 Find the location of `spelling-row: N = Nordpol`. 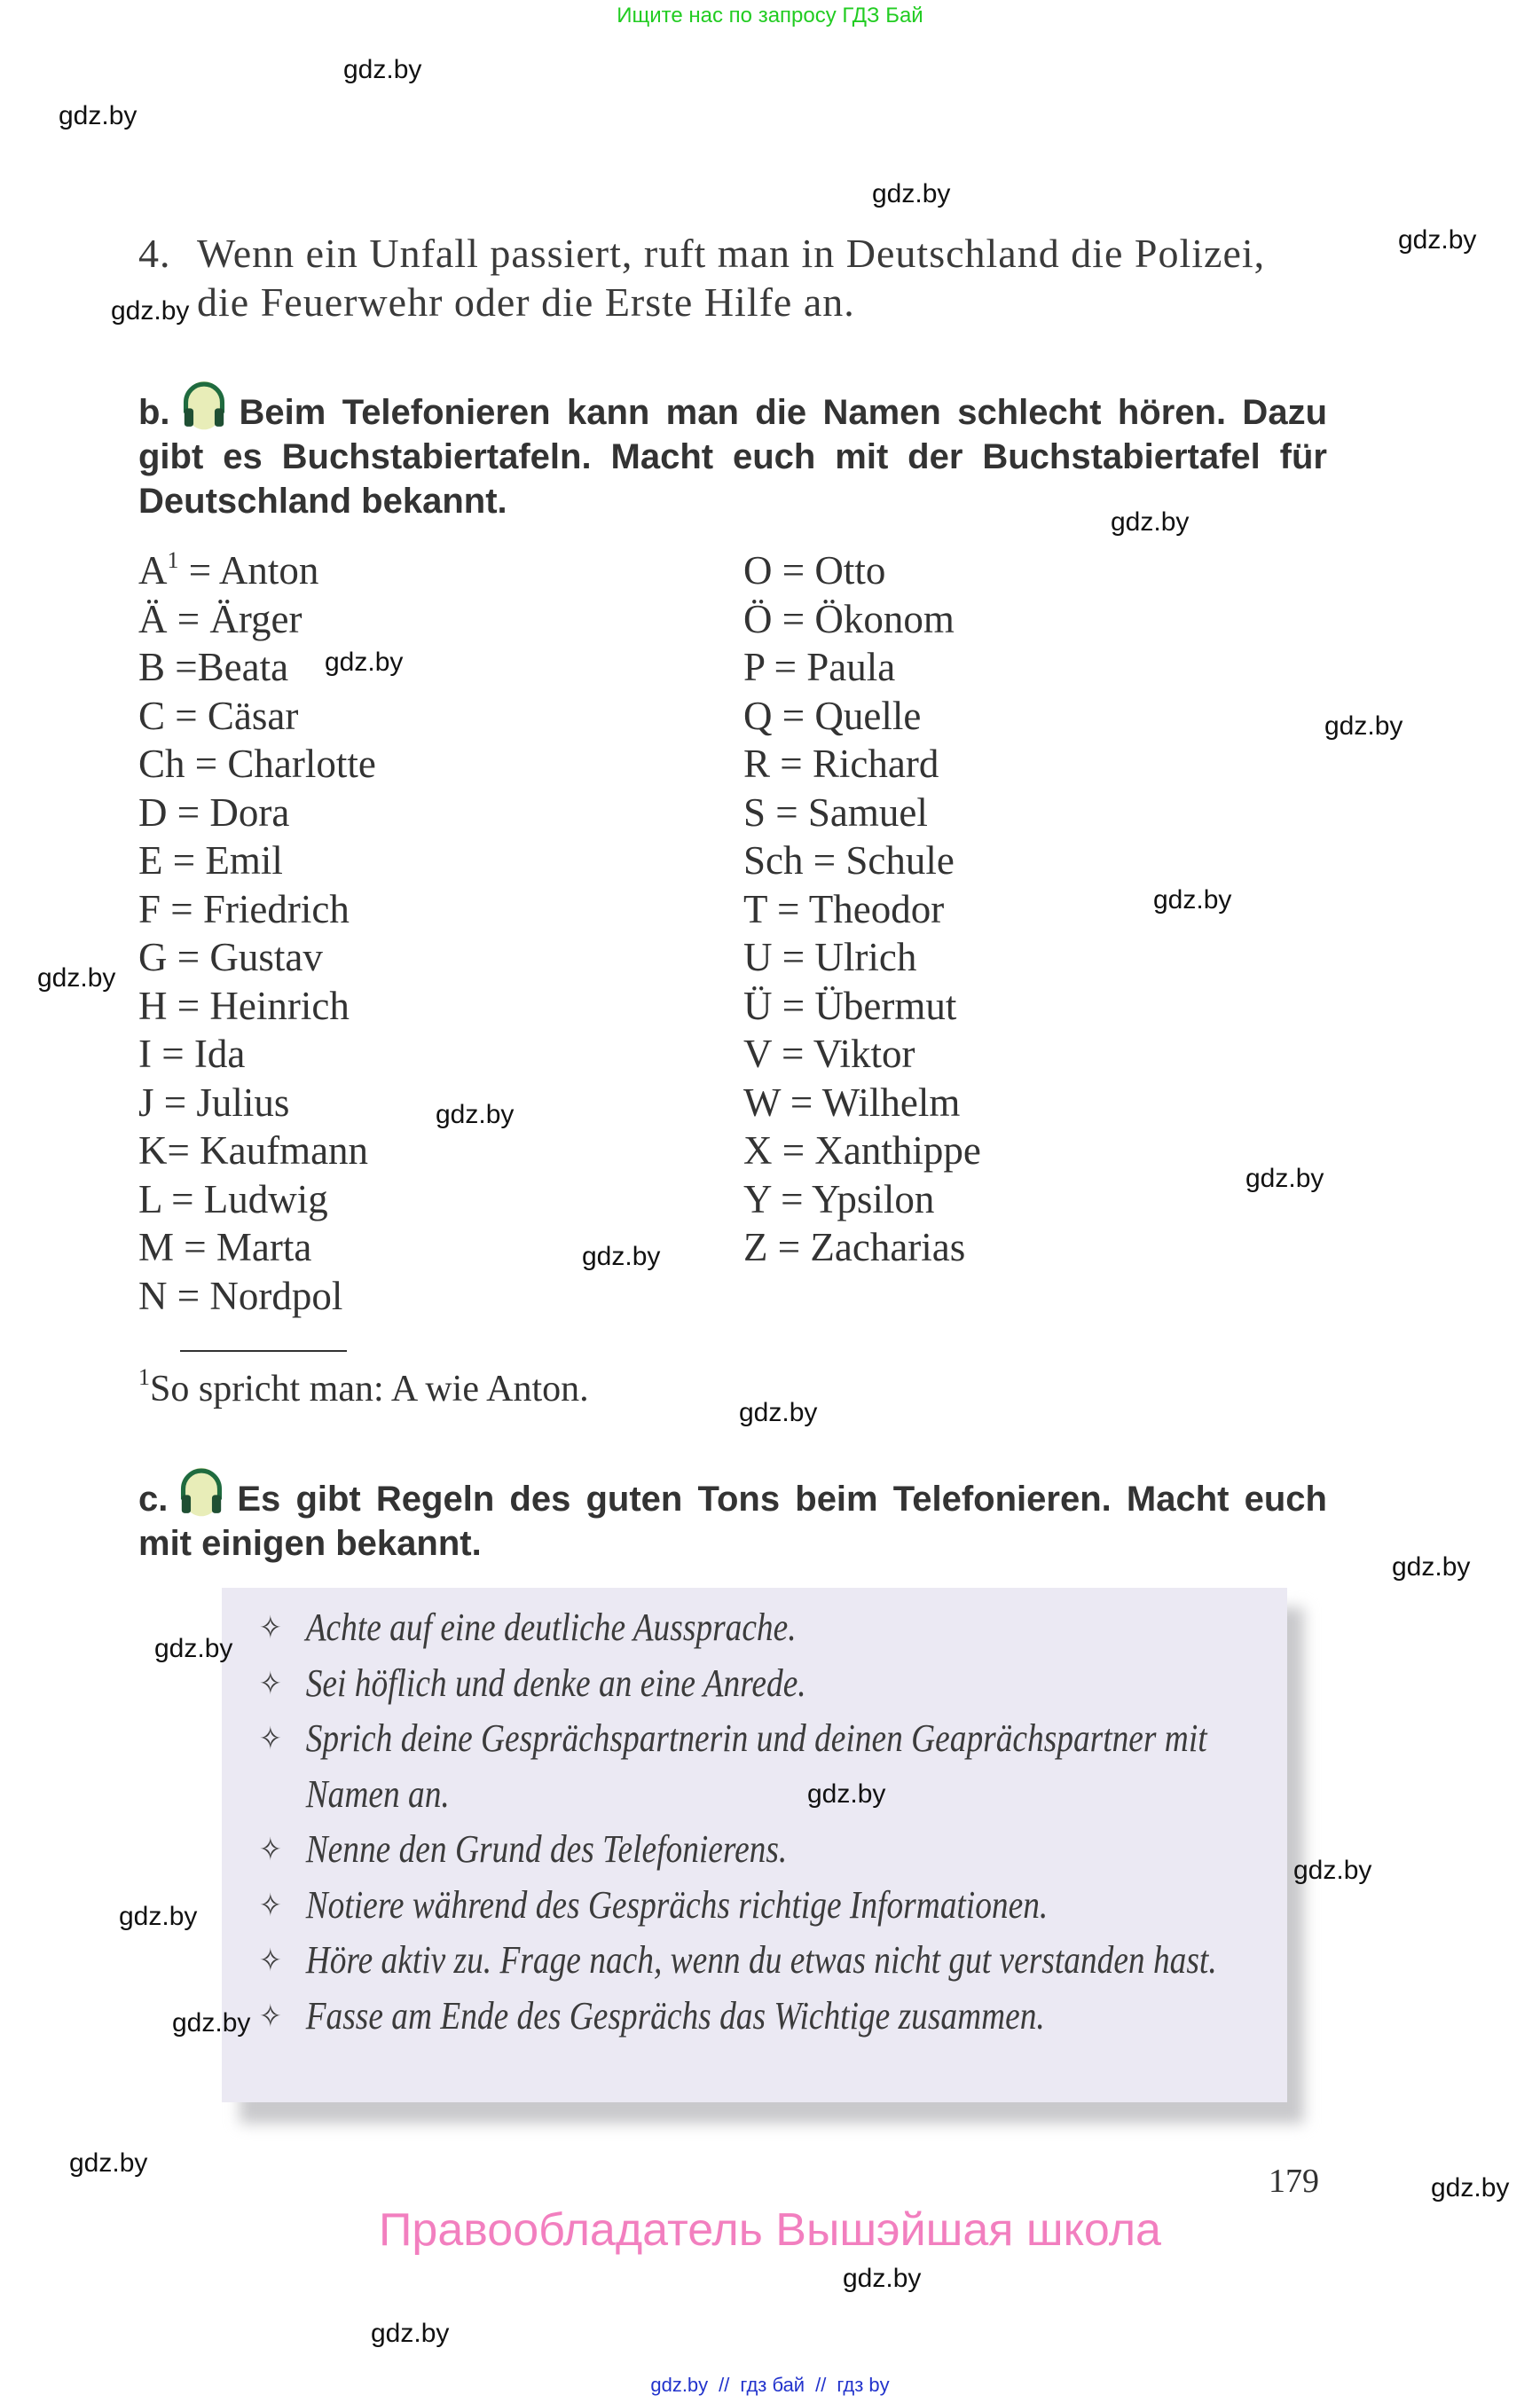

spelling-row: N = Nordpol is located at coordinates (240, 1295).